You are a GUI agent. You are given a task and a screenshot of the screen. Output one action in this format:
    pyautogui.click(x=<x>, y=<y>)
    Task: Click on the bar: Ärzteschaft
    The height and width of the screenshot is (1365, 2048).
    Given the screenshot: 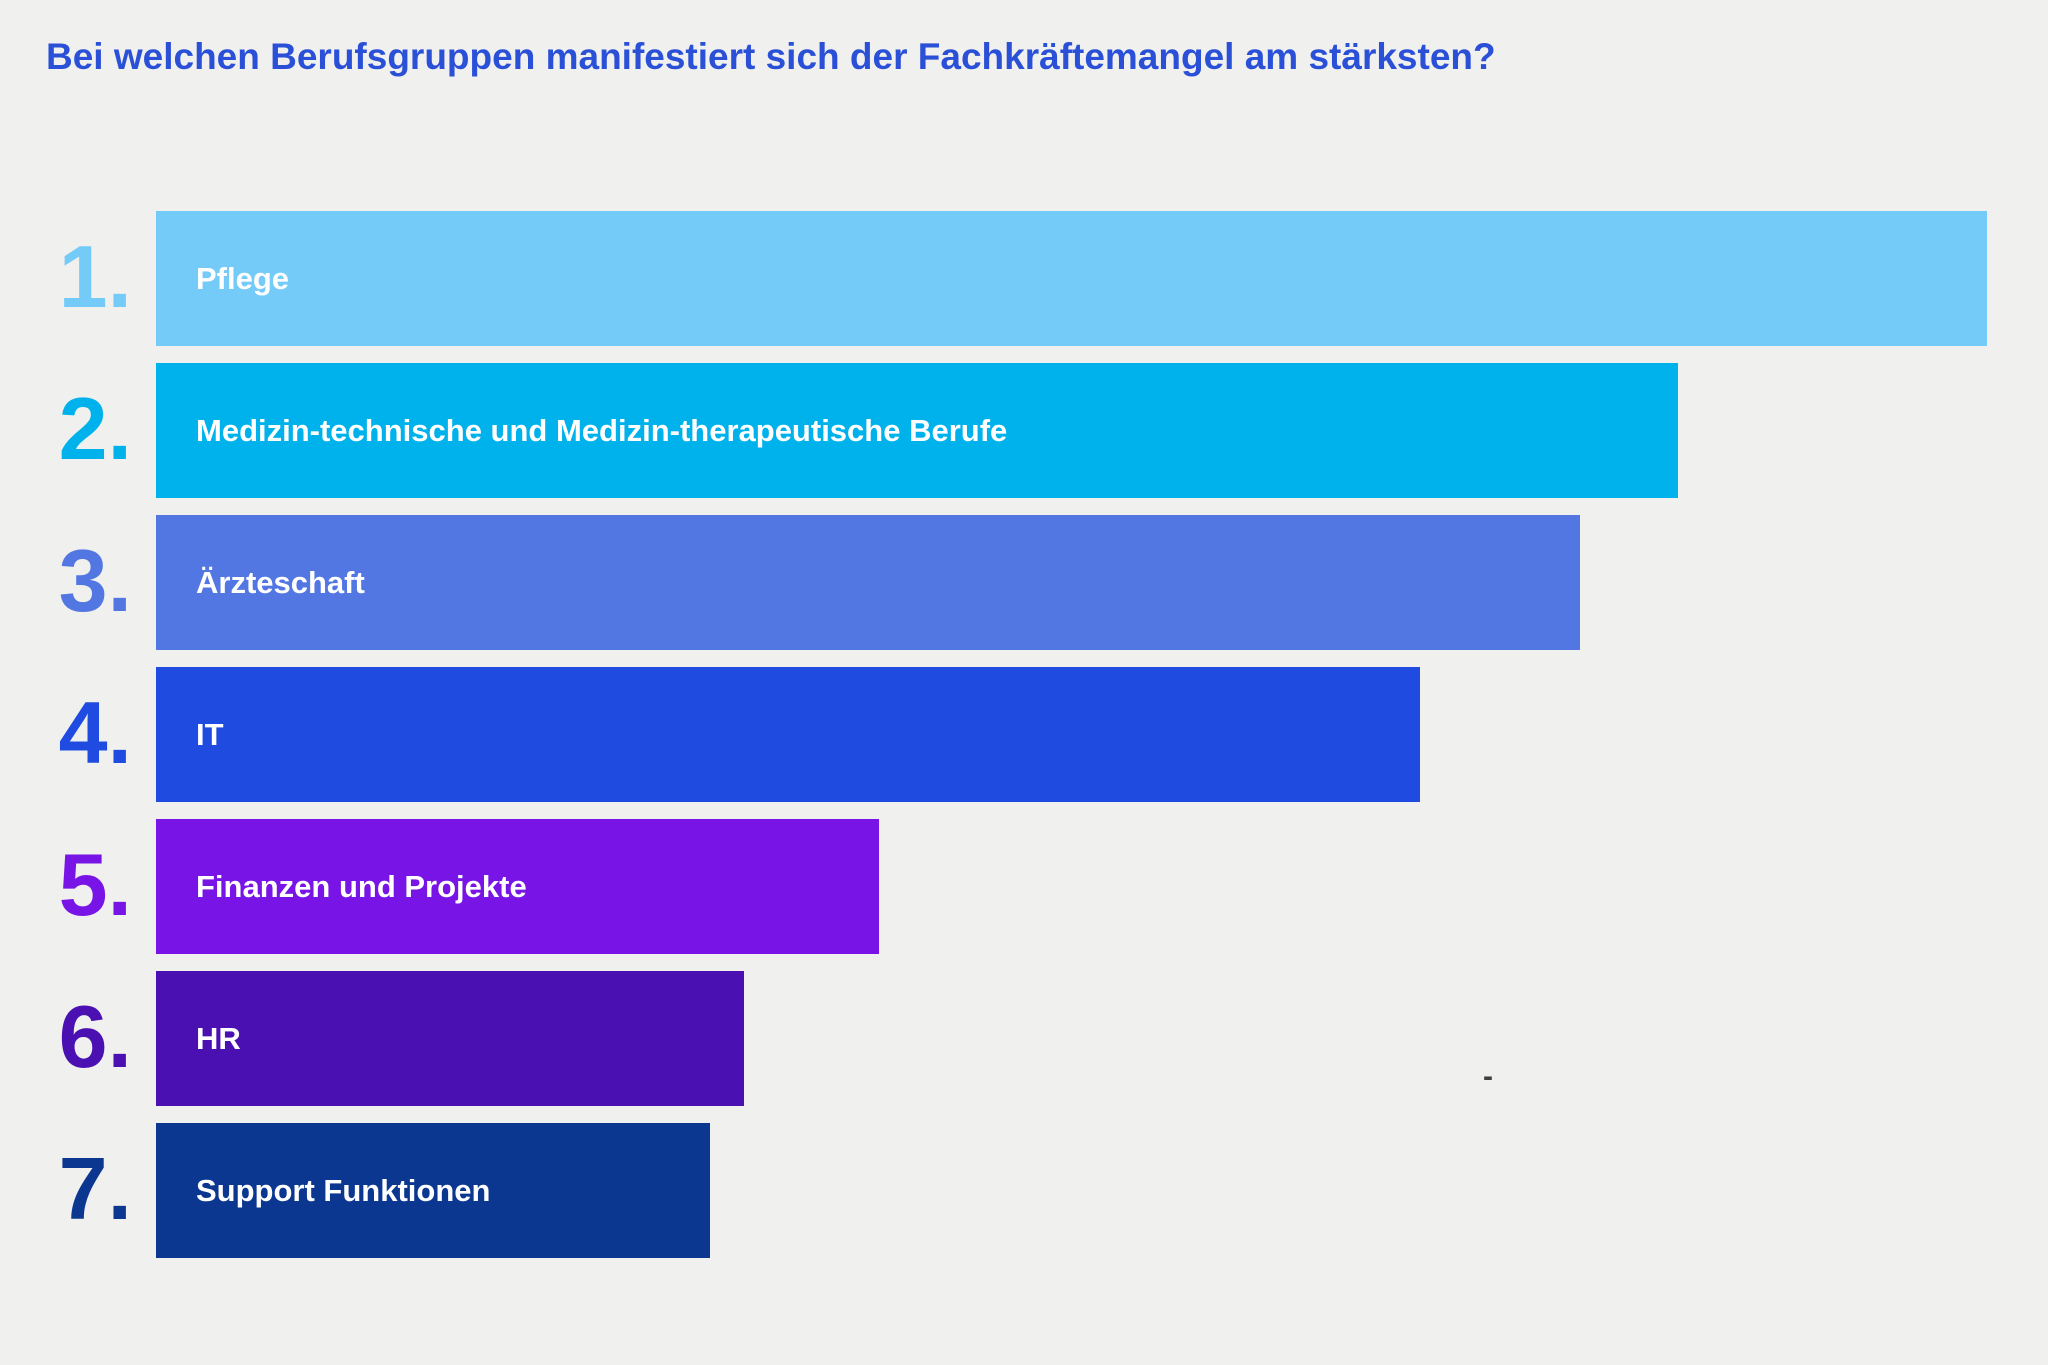 What is the action you would take?
    pyautogui.click(x=868, y=582)
    